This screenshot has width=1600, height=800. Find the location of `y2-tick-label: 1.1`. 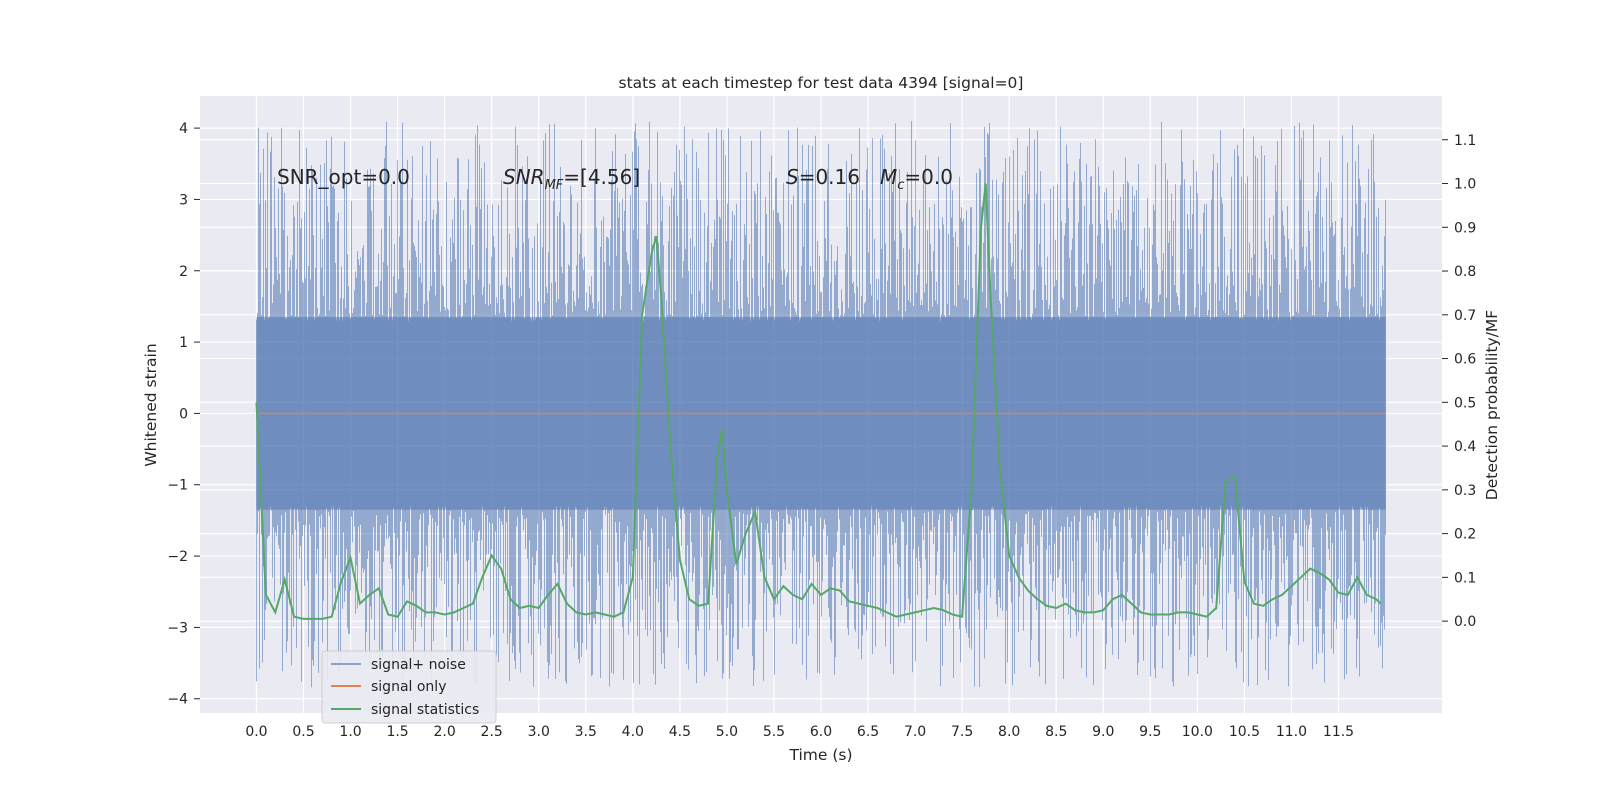

y2-tick-label: 1.1 is located at coordinates (1465, 141).